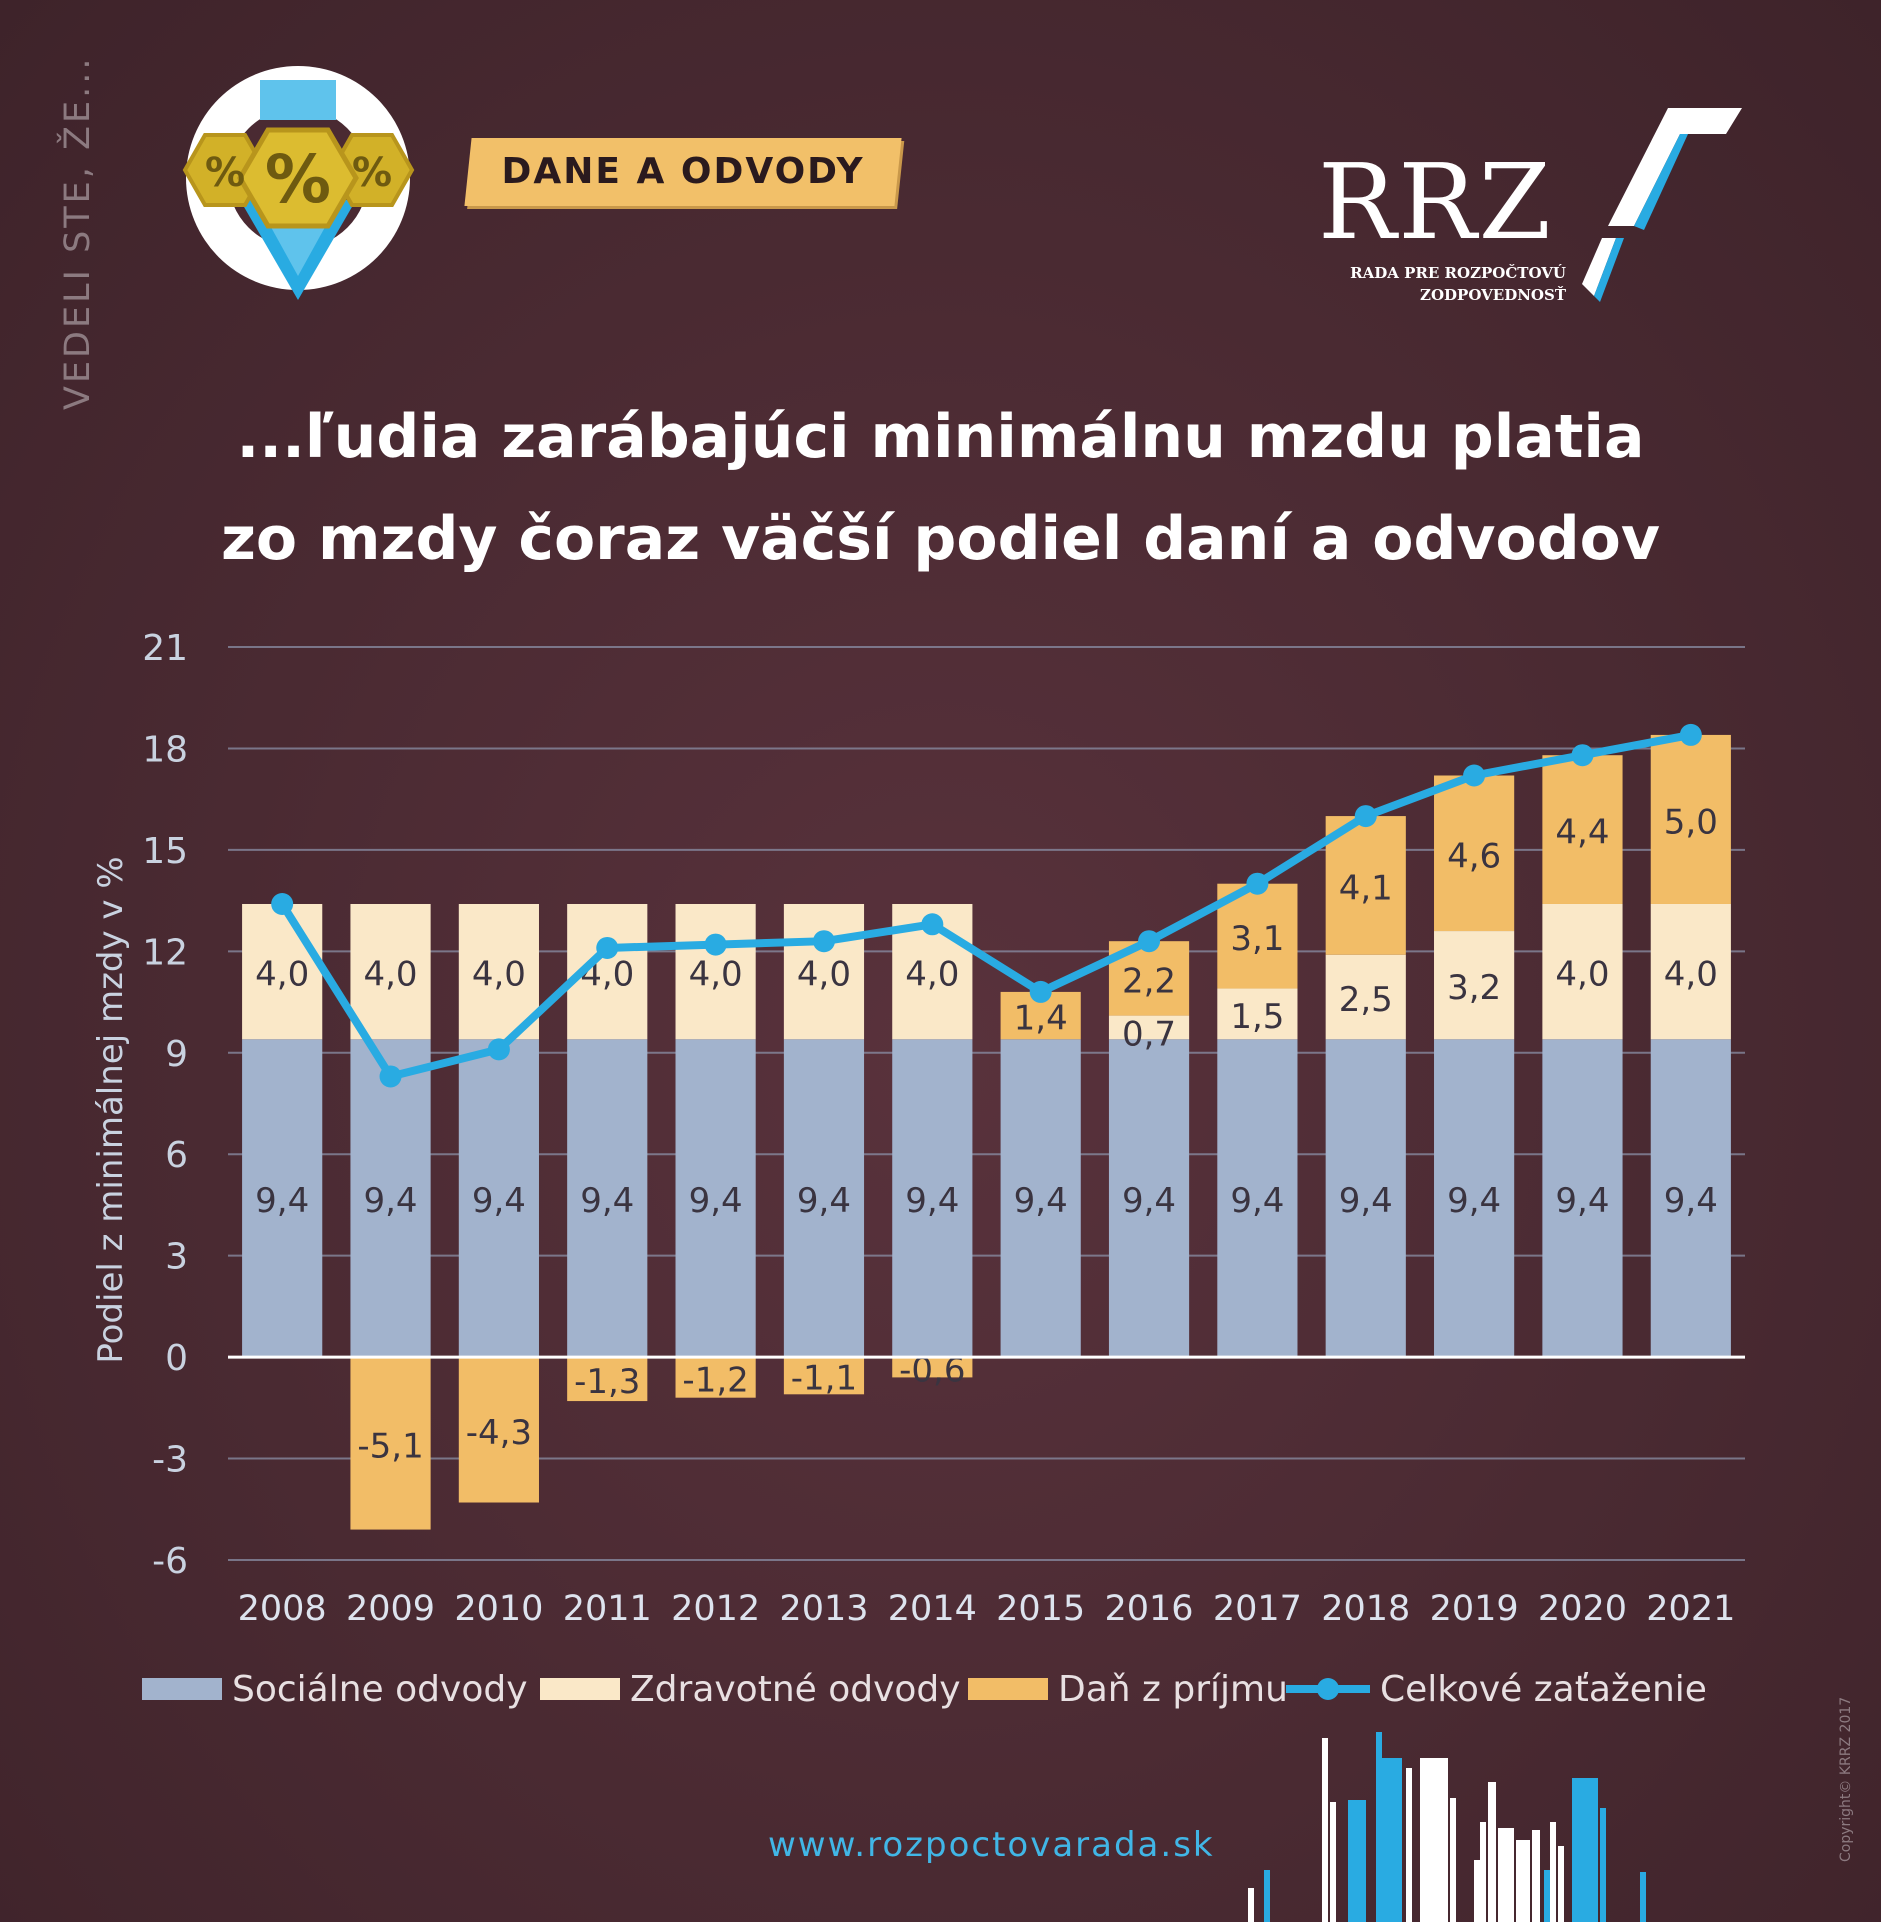 This screenshot has height=1922, width=1881. I want to click on data-label-tax: 1,4, so click(1041, 1019).